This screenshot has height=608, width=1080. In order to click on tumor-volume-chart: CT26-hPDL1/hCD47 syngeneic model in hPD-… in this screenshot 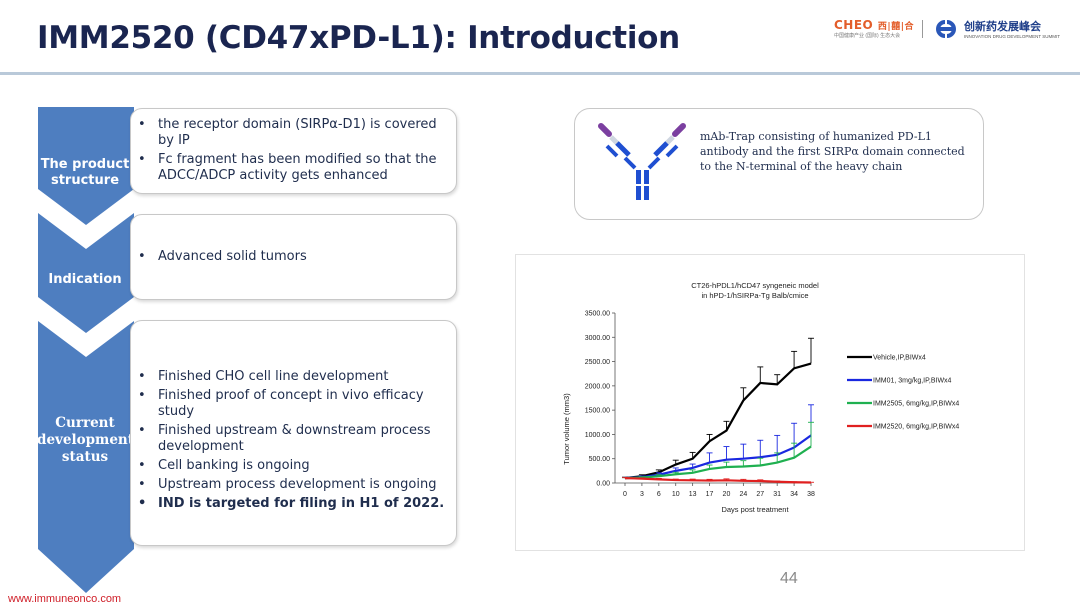, I will do `click(760, 397)`.